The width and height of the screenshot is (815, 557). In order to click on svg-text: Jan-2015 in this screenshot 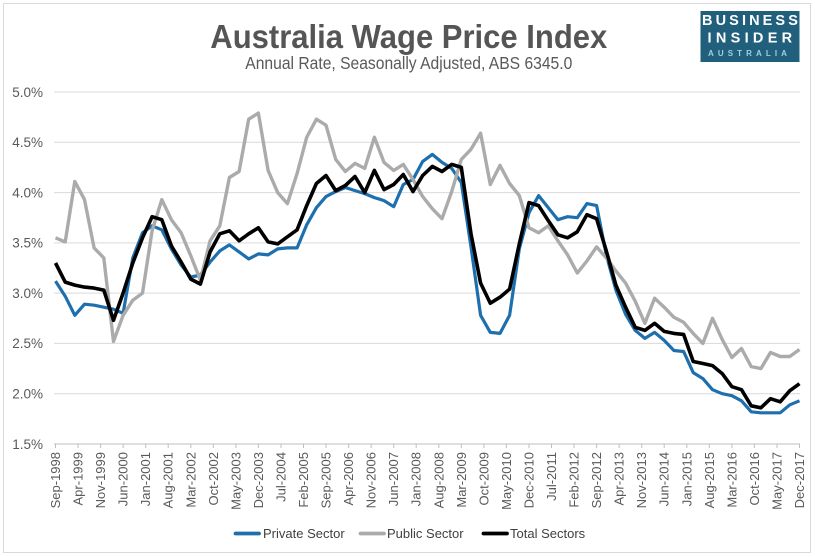, I will do `click(686, 479)`.